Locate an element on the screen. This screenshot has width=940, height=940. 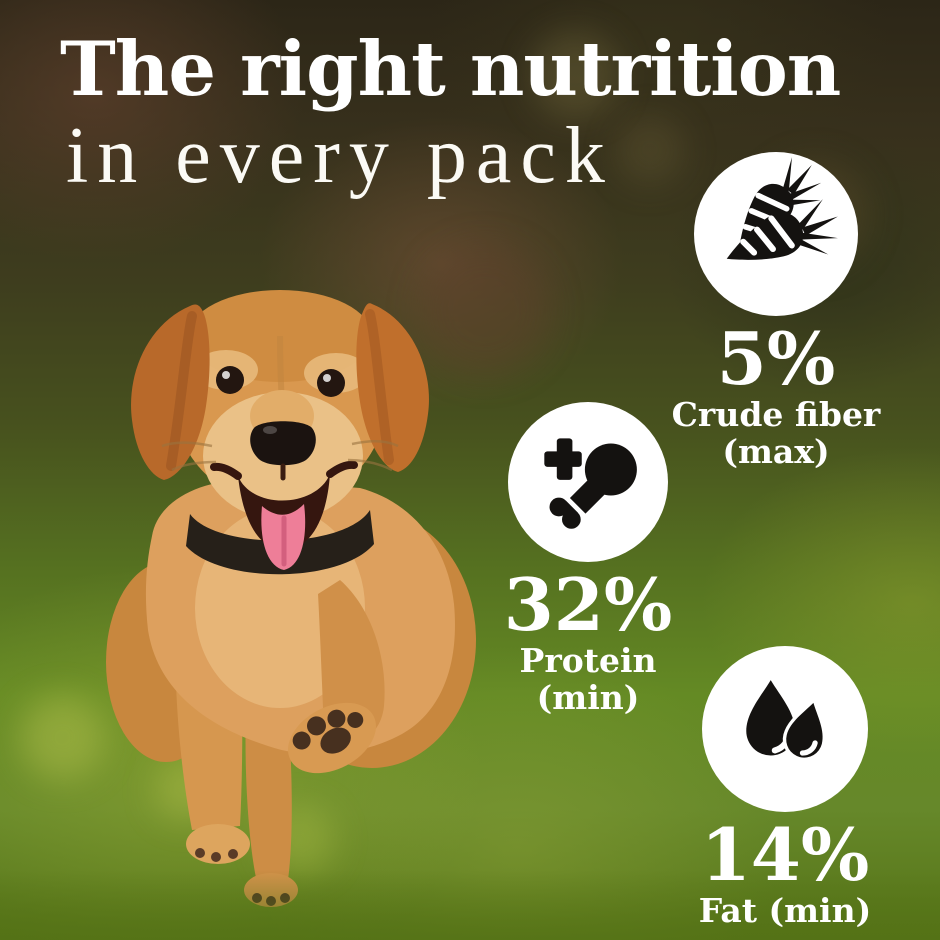
fat-badge is located at coordinates (785, 729).